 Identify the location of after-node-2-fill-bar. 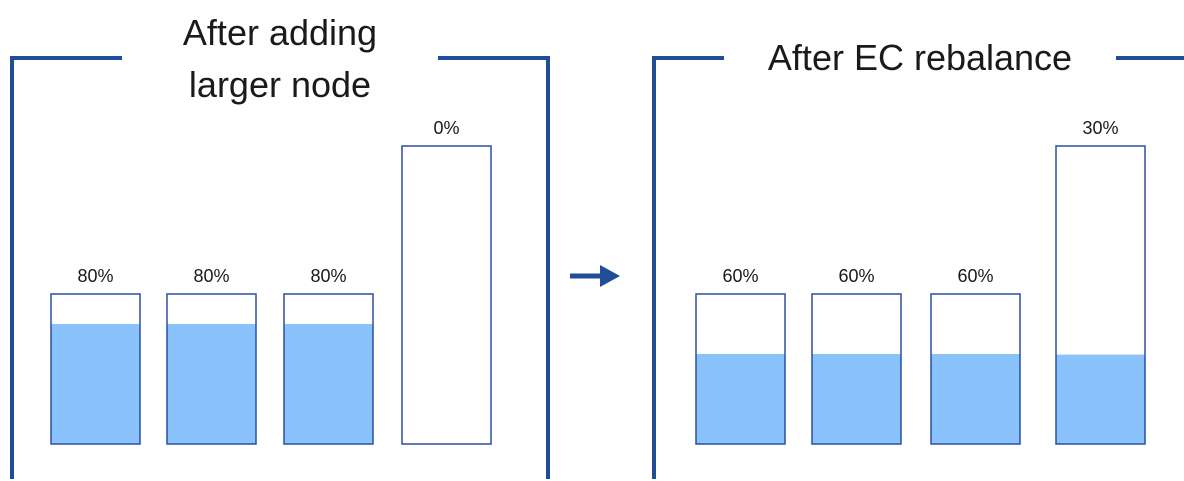
(856, 399).